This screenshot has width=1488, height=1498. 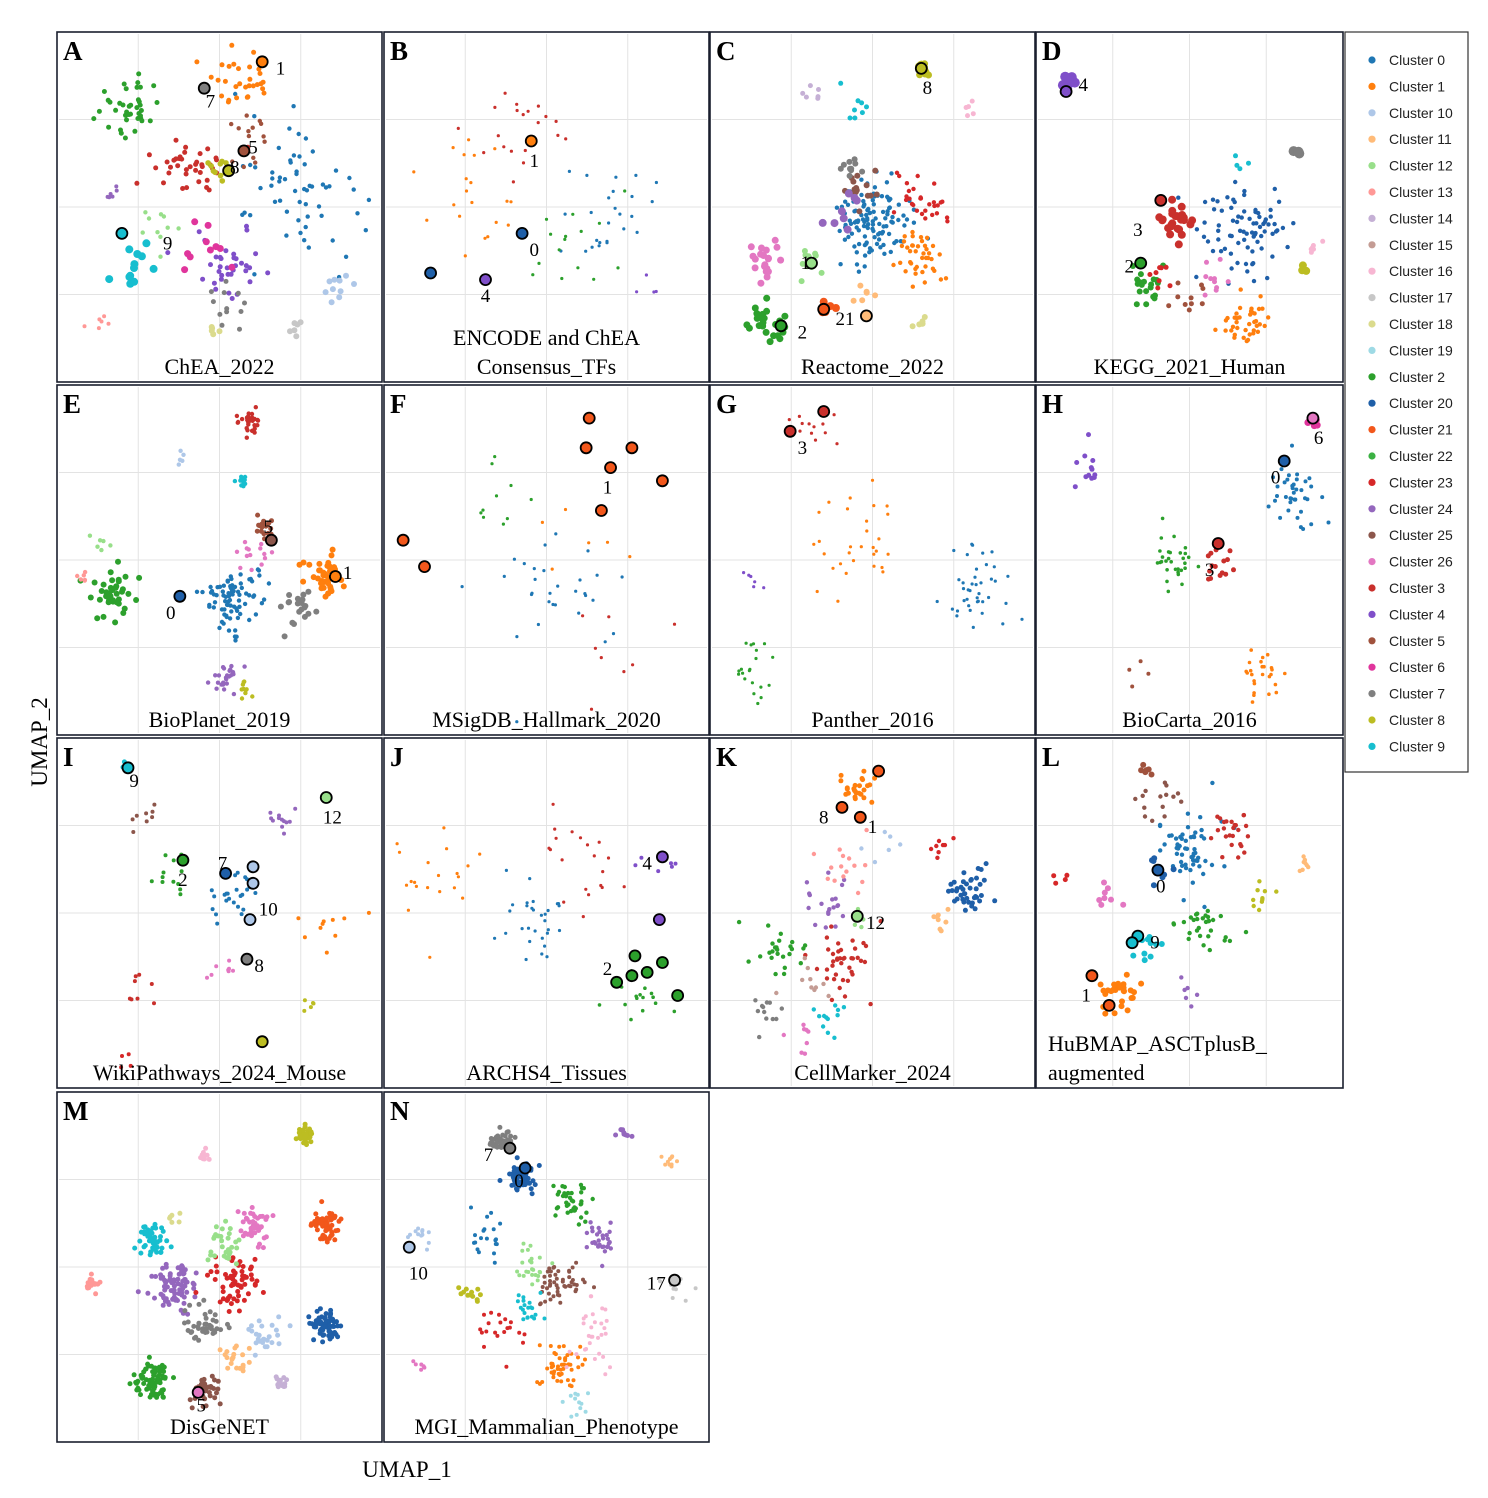 I want to click on panel-title: Consensus_TFs, so click(x=546, y=366).